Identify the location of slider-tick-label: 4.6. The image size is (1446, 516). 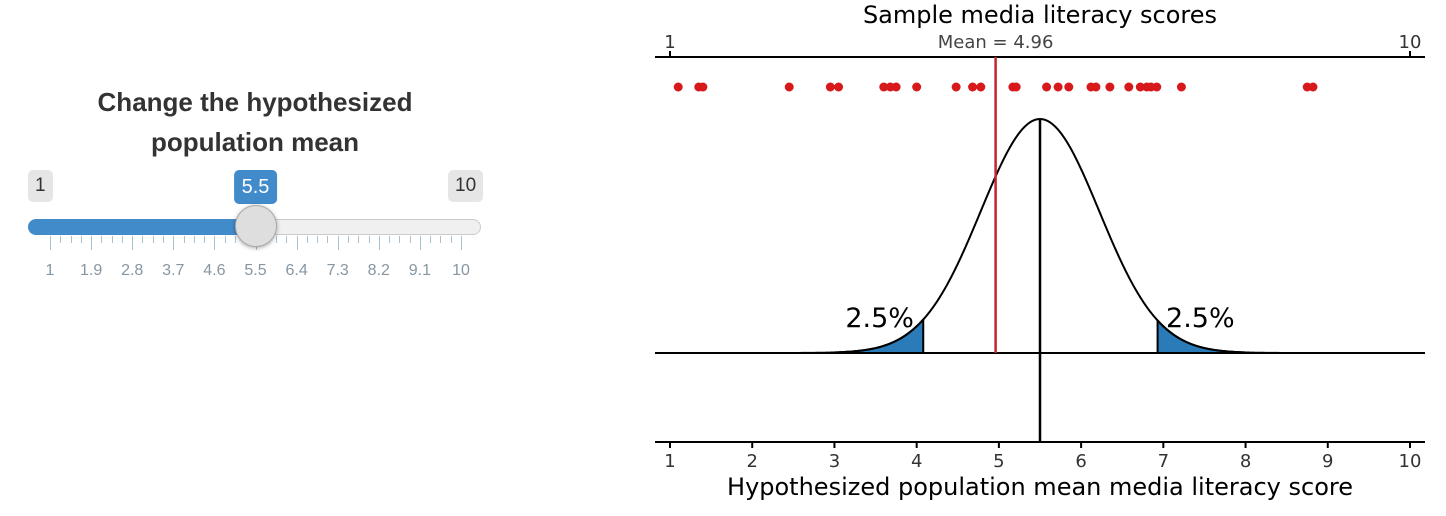
(214, 270).